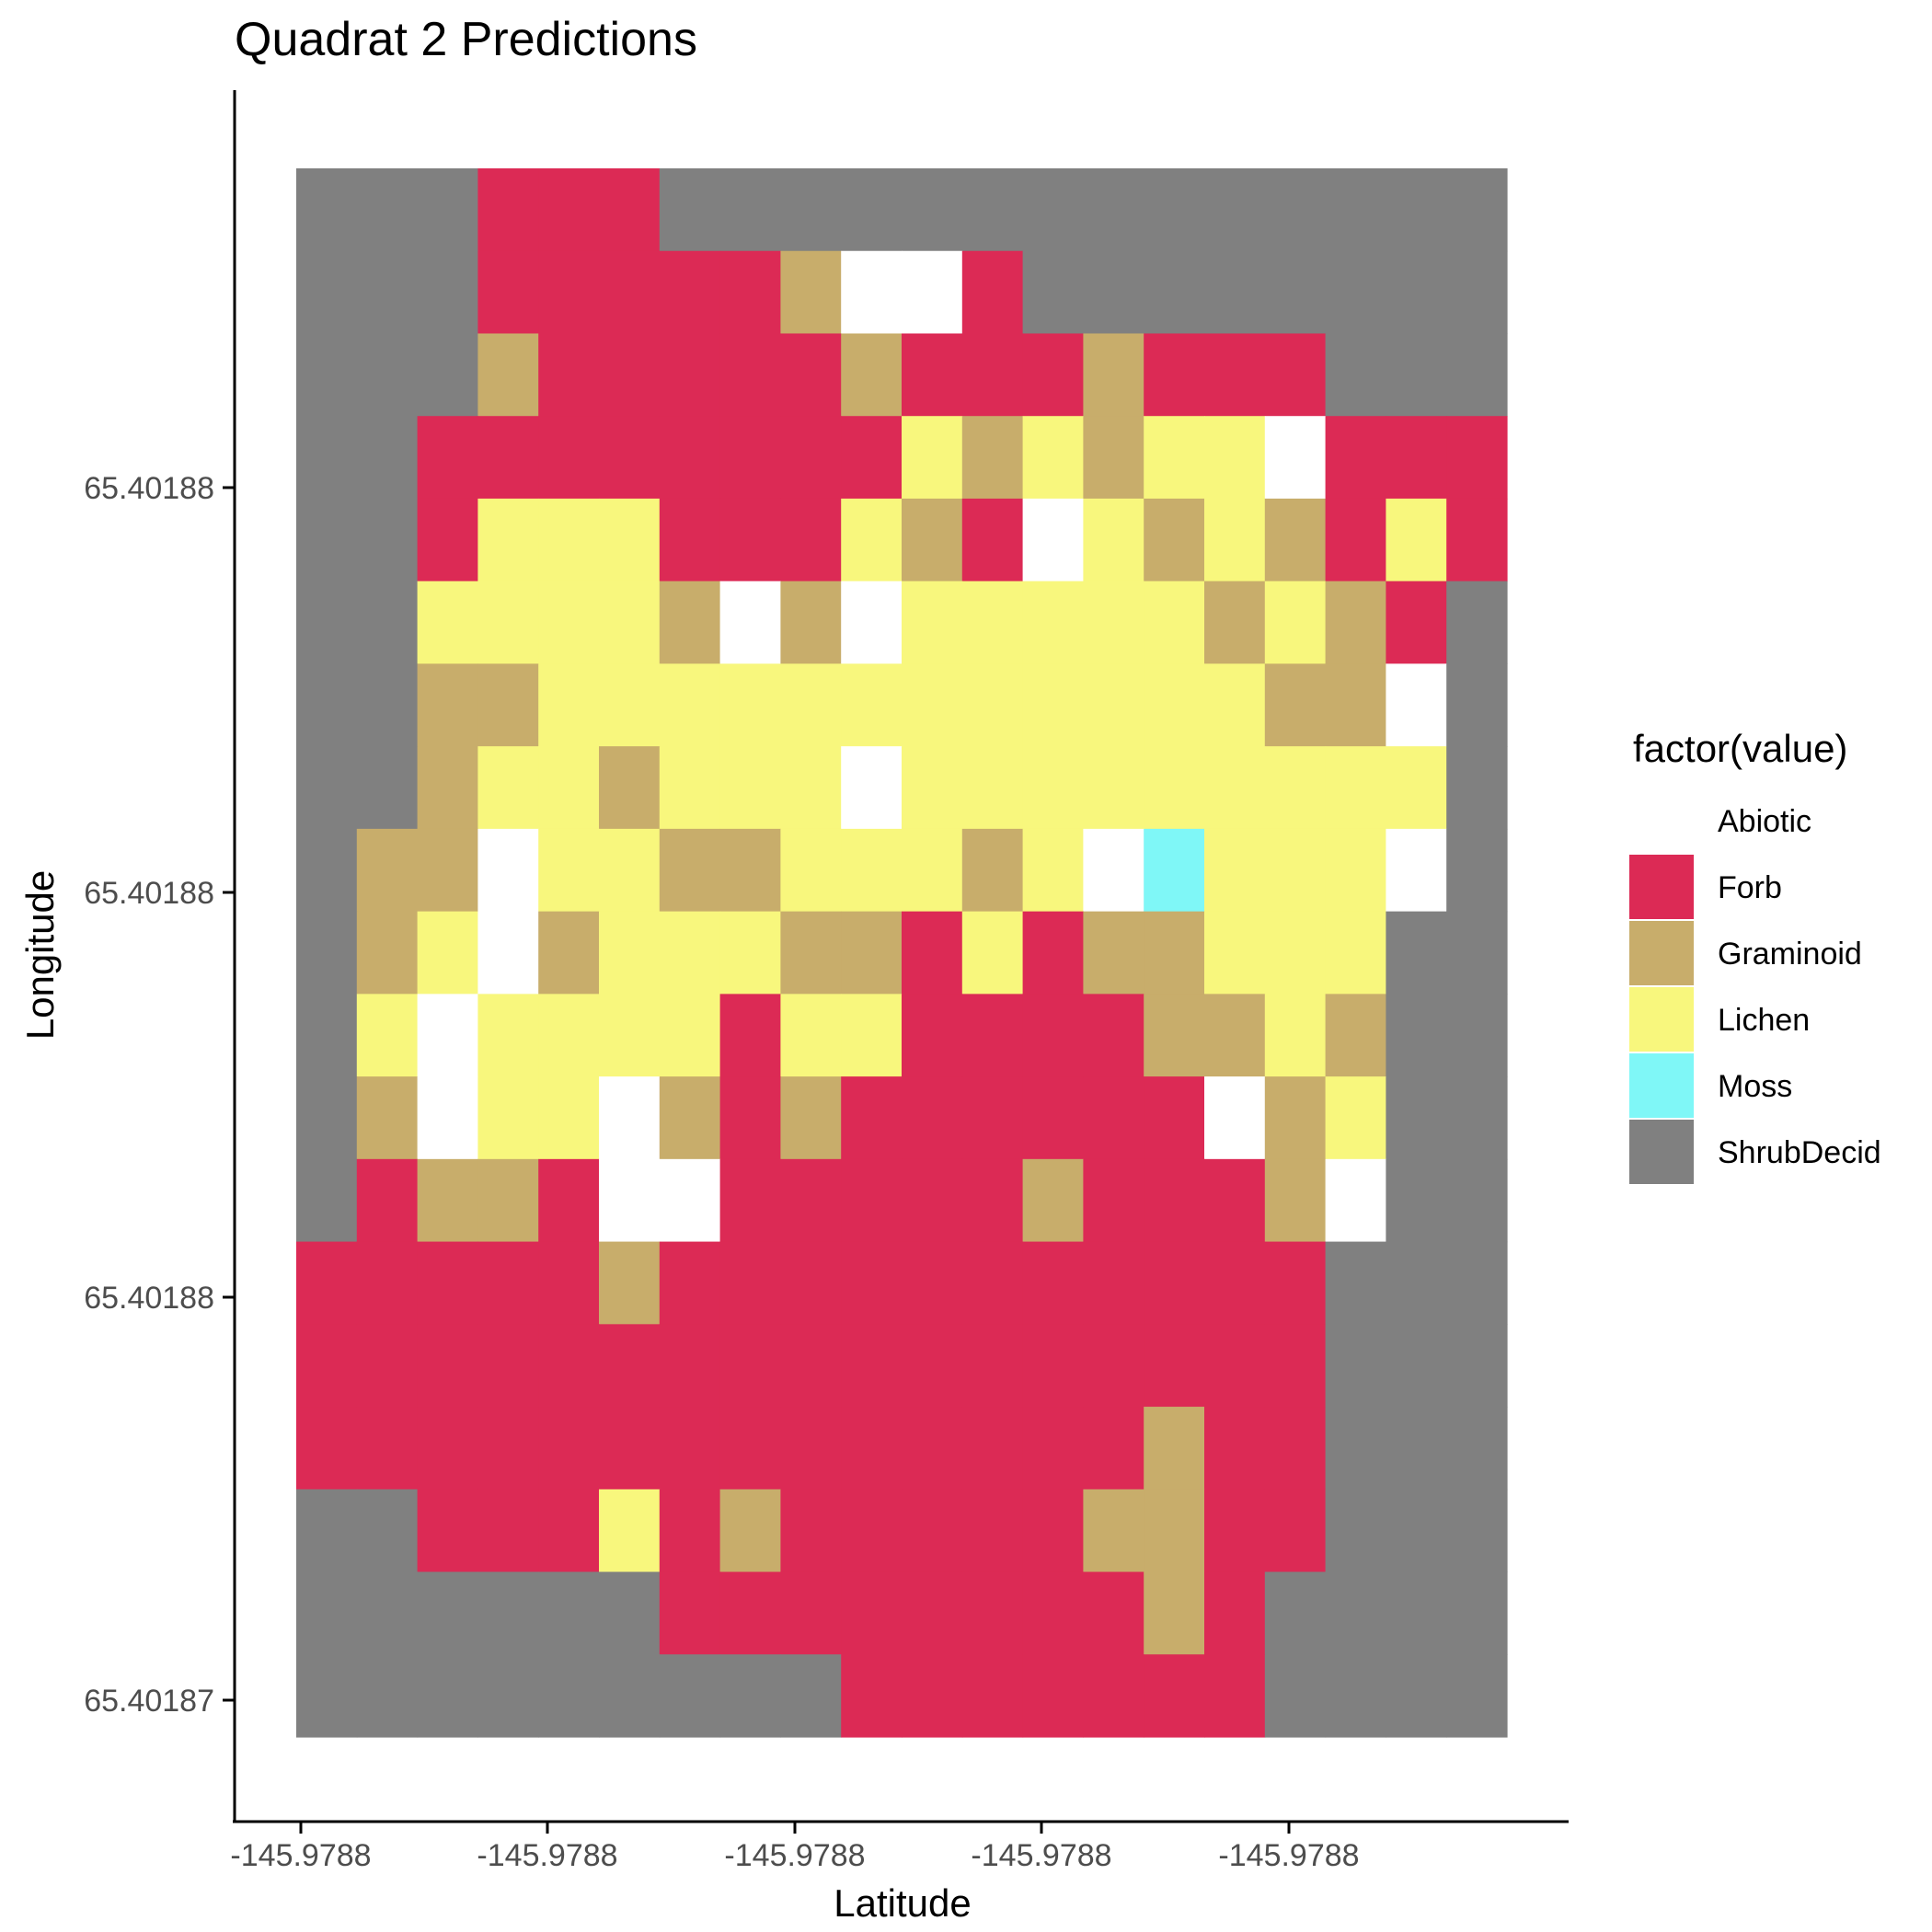  What do you see at coordinates (466, 39) in the screenshot?
I see `chart-title: Quadrat 2 Predictions` at bounding box center [466, 39].